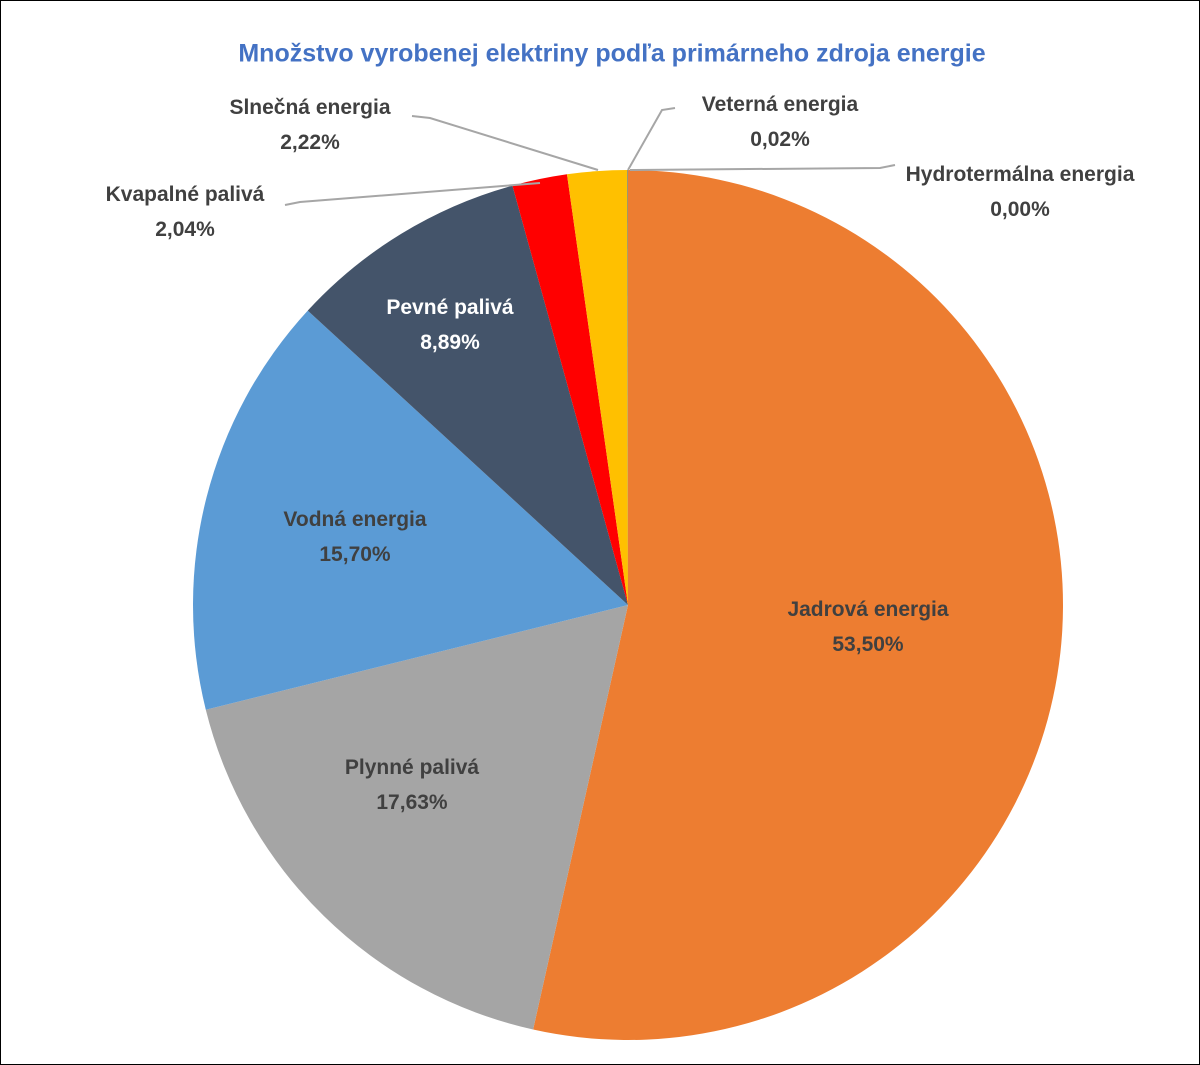  What do you see at coordinates (185, 229) in the screenshot?
I see `value-label: 2,04%` at bounding box center [185, 229].